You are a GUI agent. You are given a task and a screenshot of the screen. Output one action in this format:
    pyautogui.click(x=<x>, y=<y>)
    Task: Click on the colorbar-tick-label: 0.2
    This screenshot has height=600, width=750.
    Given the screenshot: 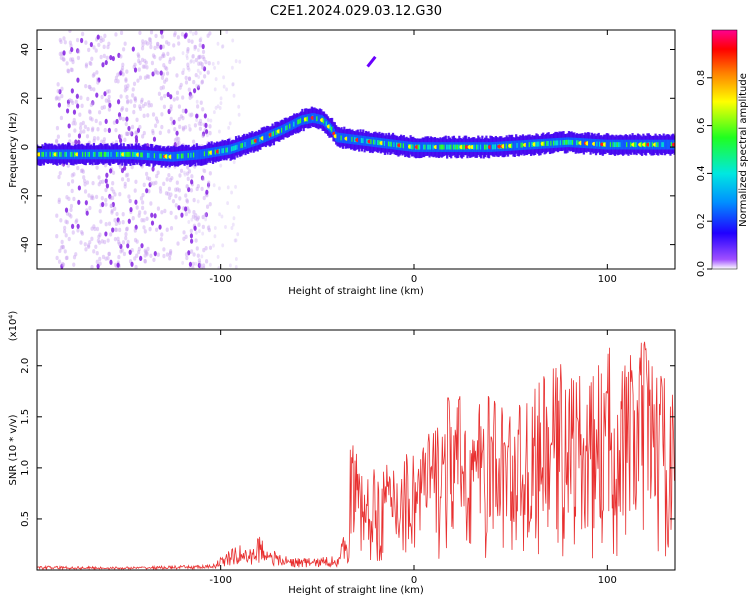 What is the action you would take?
    pyautogui.click(x=701, y=221)
    